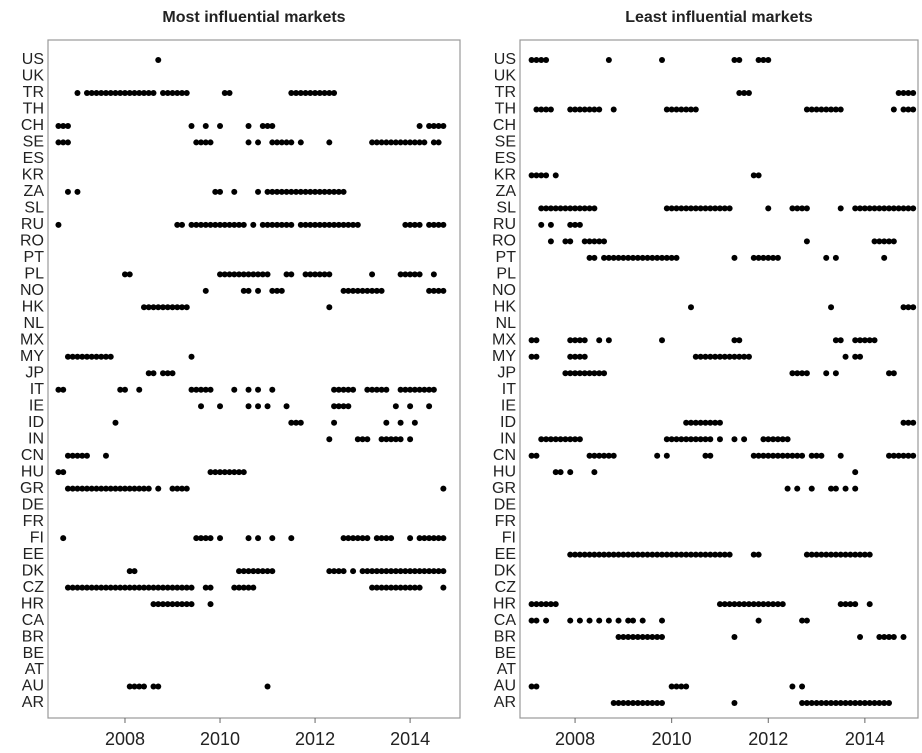 The width and height of the screenshot is (922, 753). Describe the element at coordinates (506, 191) in the screenshot. I see `y-tick-label: ZA` at that location.